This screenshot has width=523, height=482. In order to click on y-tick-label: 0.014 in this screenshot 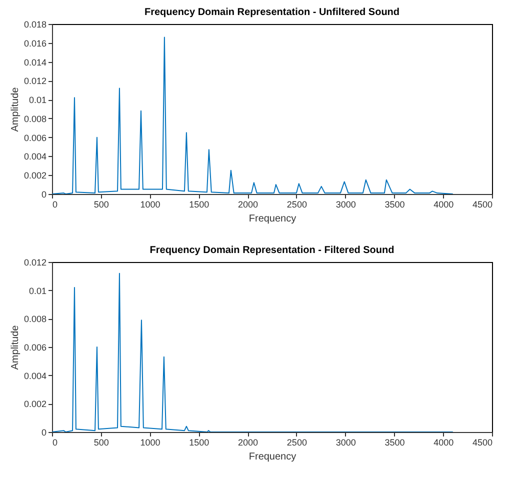, I will do `click(35, 62)`.